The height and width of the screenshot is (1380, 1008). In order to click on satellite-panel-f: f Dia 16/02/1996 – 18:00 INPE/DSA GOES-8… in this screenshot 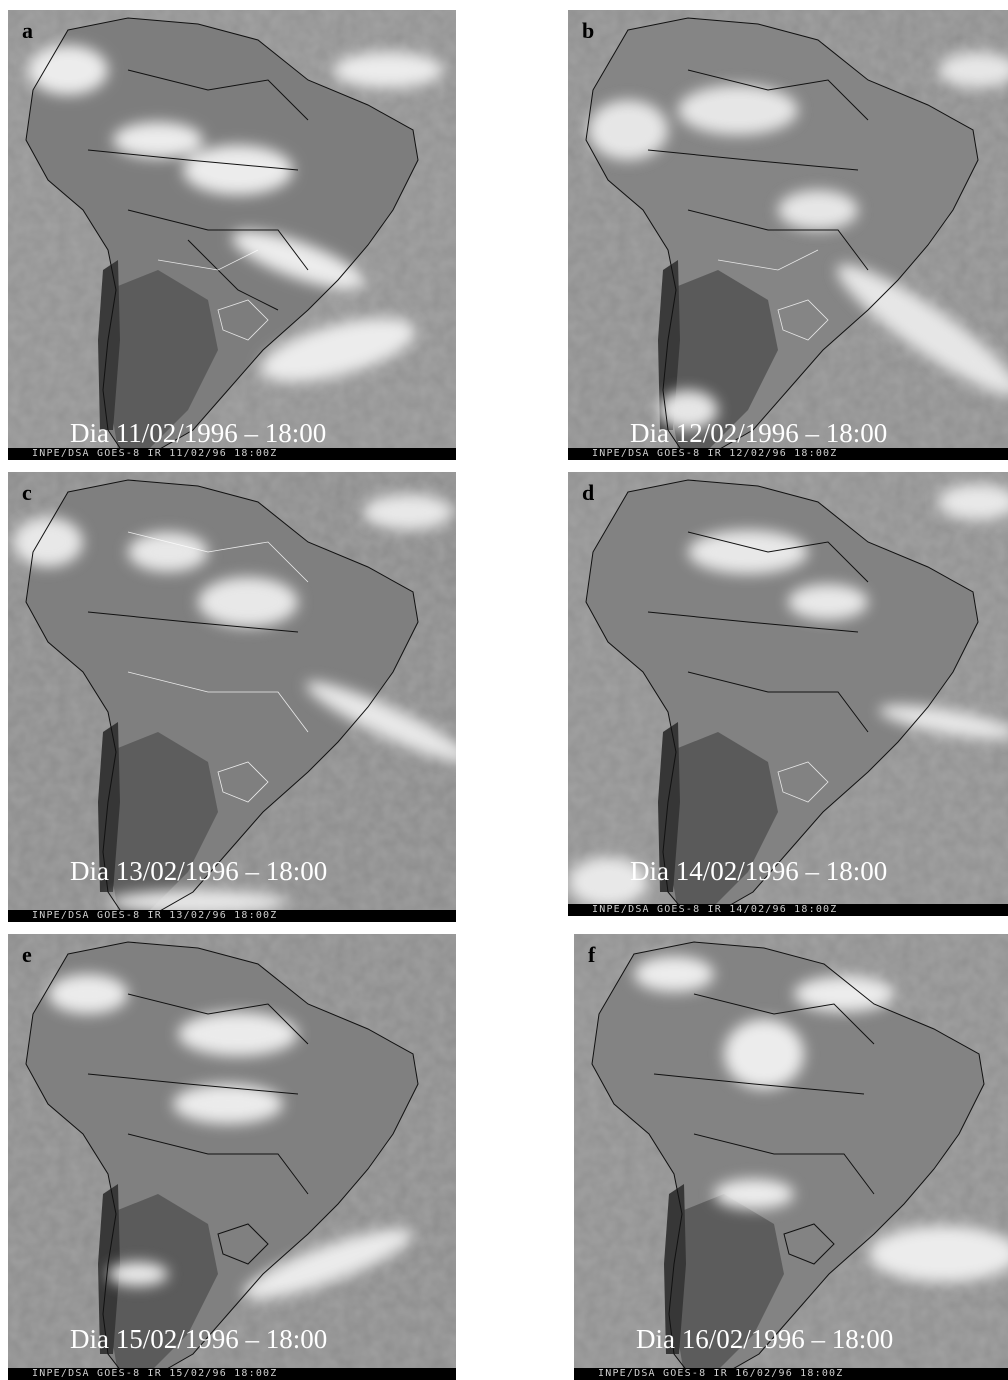, I will do `click(791, 1157)`.